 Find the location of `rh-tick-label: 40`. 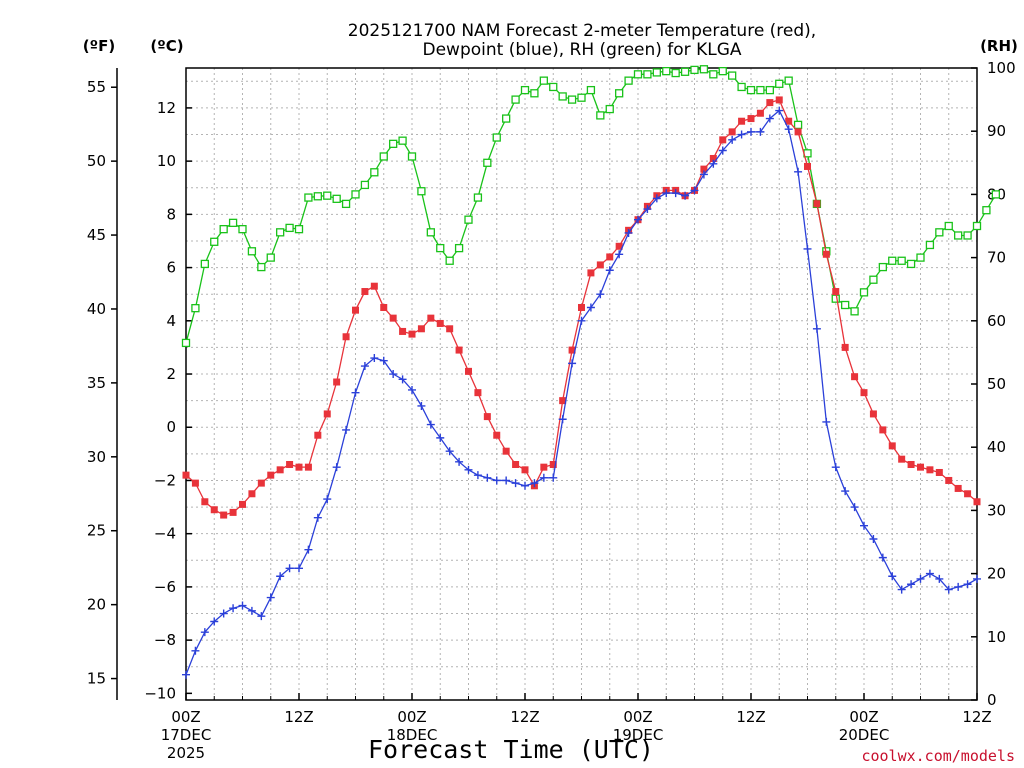

rh-tick-label: 40 is located at coordinates (996, 447).